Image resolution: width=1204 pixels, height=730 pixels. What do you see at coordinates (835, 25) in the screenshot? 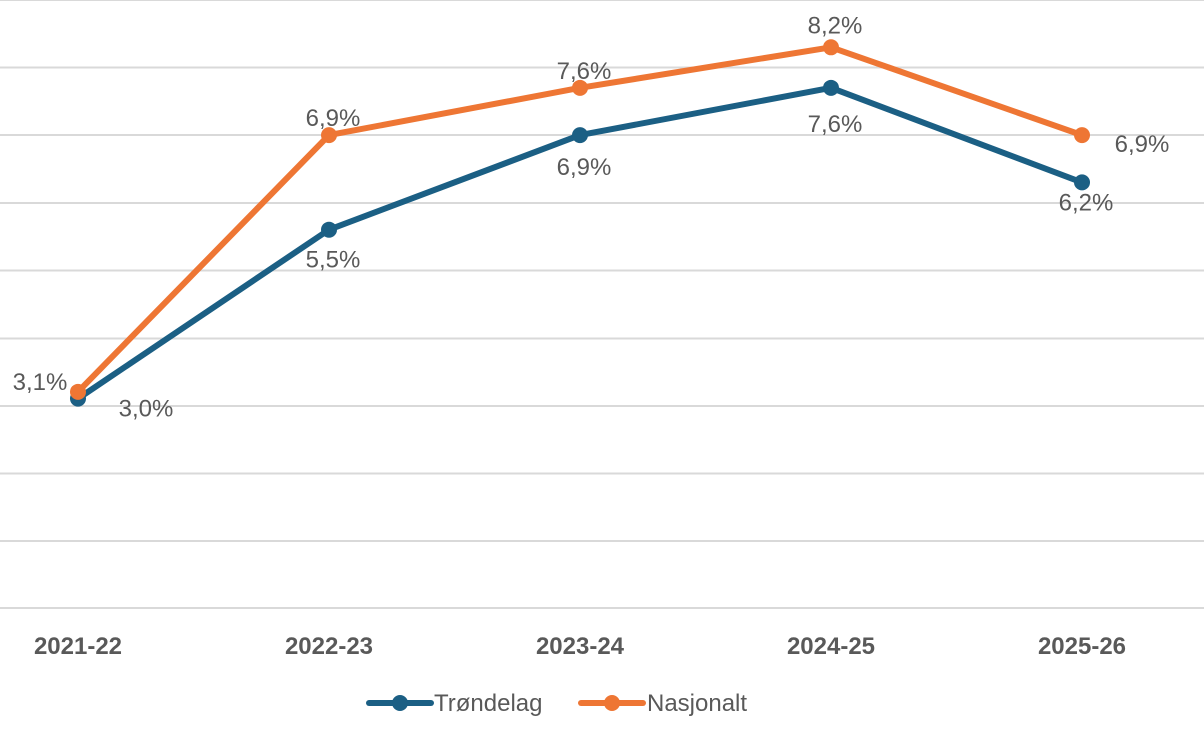
I see `data-label: 8,2%` at bounding box center [835, 25].